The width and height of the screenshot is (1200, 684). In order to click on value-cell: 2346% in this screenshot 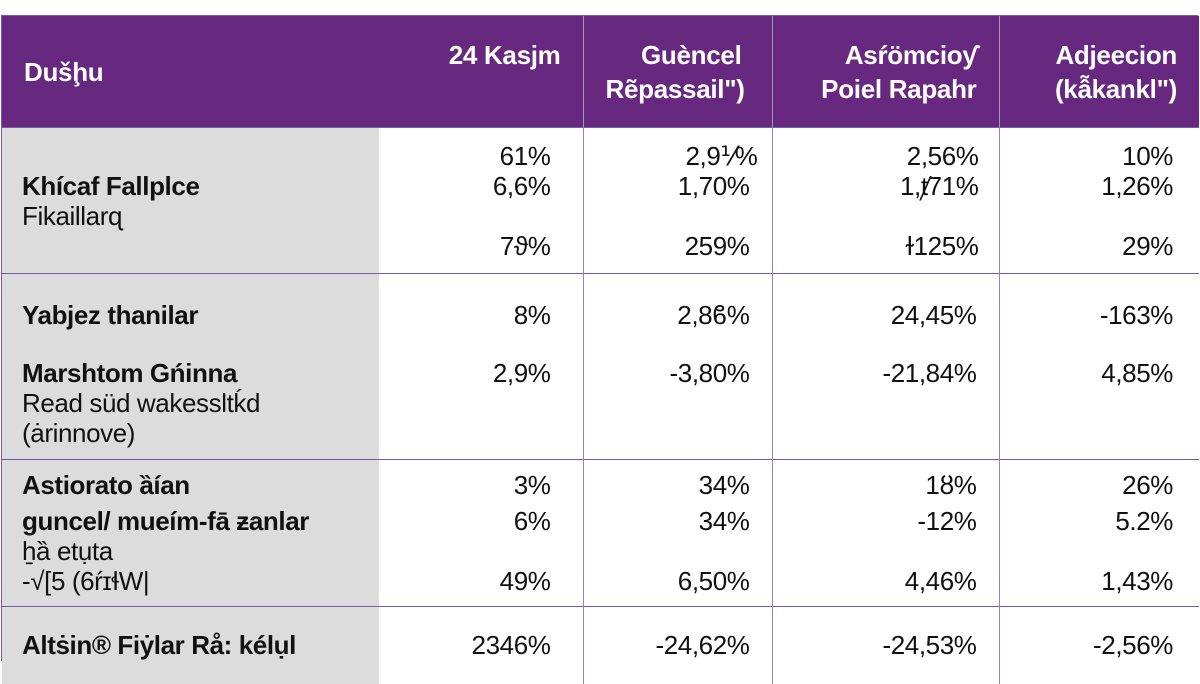, I will do `click(481, 645)`.